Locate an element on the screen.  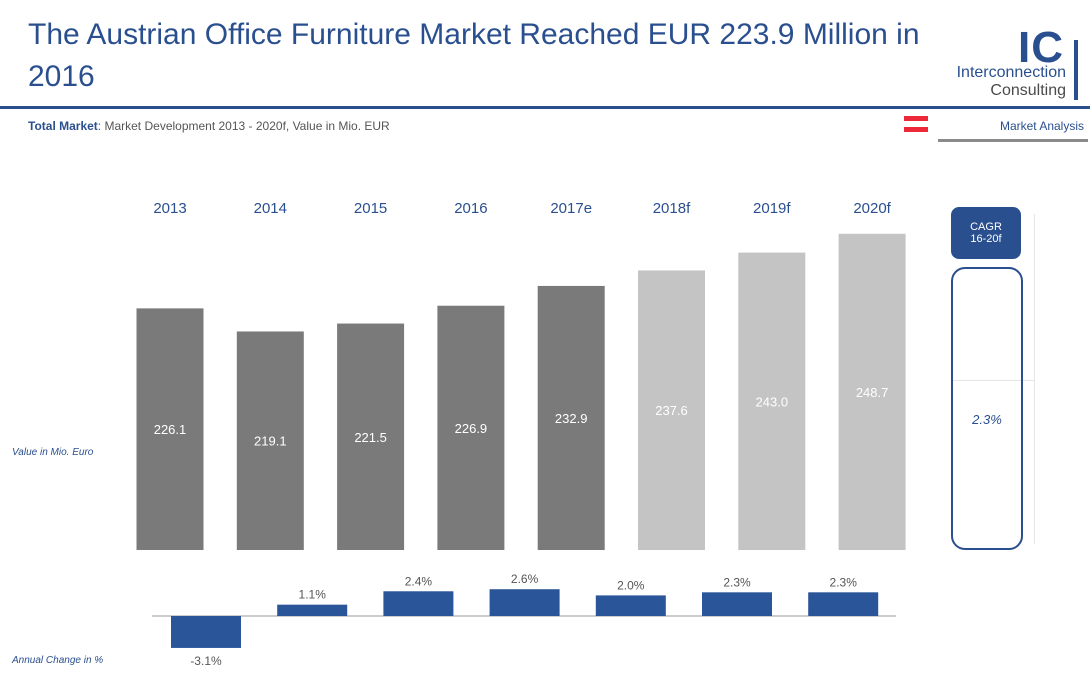
year-label: 2018f is located at coordinates (672, 208).